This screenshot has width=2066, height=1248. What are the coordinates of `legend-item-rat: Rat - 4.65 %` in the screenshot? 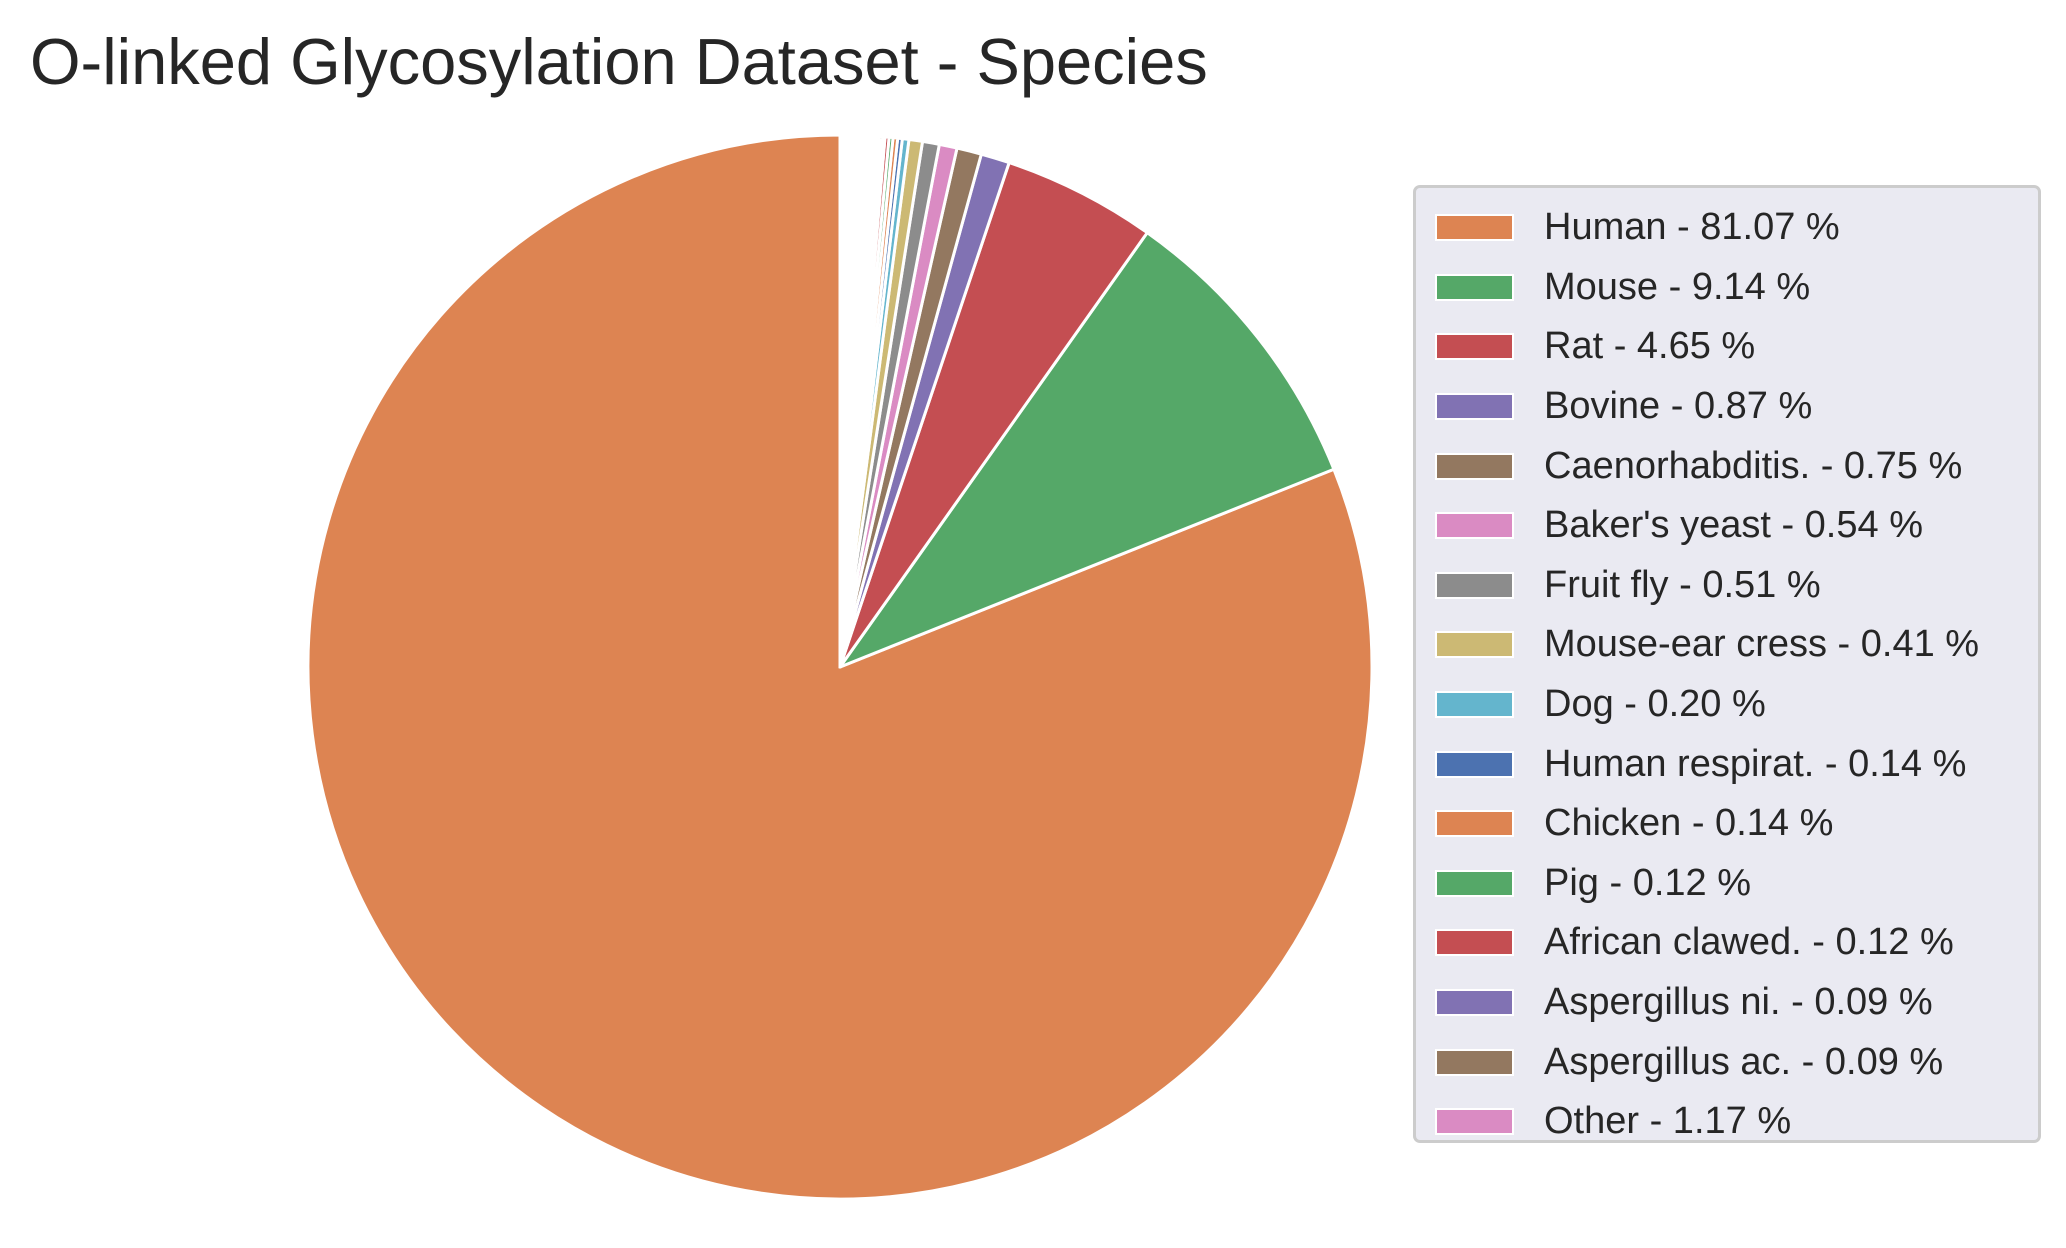 It's located at (1727, 347).